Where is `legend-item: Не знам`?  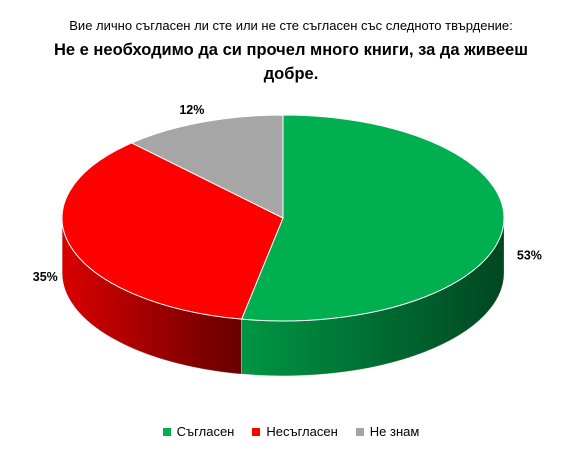
legend-item: Не знам is located at coordinates (387, 431).